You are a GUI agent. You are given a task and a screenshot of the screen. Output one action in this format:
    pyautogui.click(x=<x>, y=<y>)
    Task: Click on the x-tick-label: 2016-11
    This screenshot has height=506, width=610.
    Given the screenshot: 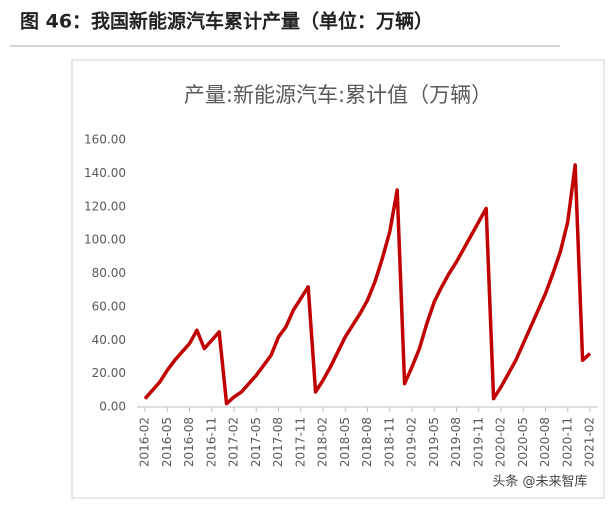 What is the action you would take?
    pyautogui.click(x=211, y=442)
    